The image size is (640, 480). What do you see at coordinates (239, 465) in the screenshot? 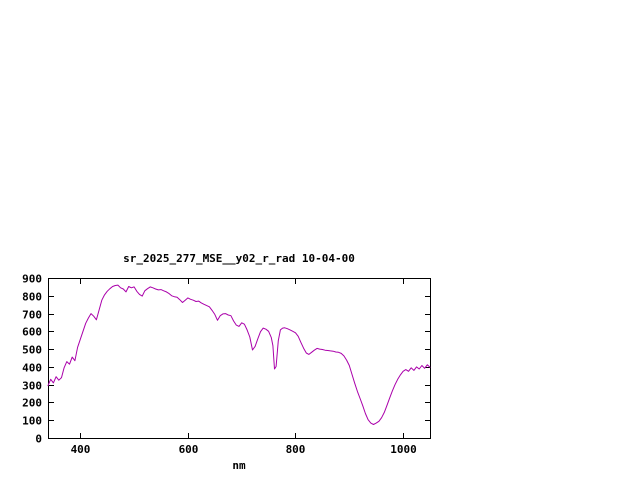
I see `x-axis-label: nm` at bounding box center [239, 465].